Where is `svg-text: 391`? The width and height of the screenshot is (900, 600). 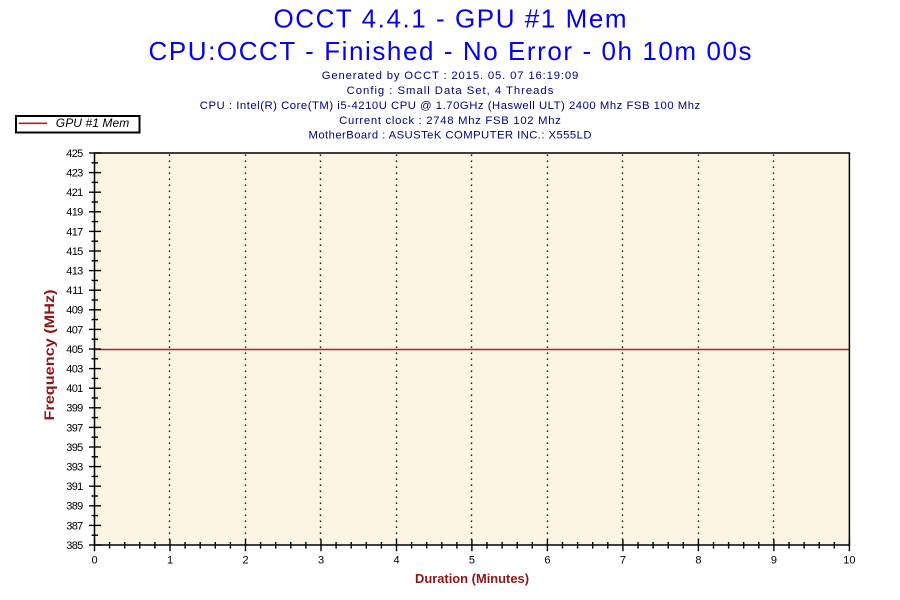
svg-text: 391 is located at coordinates (74, 487).